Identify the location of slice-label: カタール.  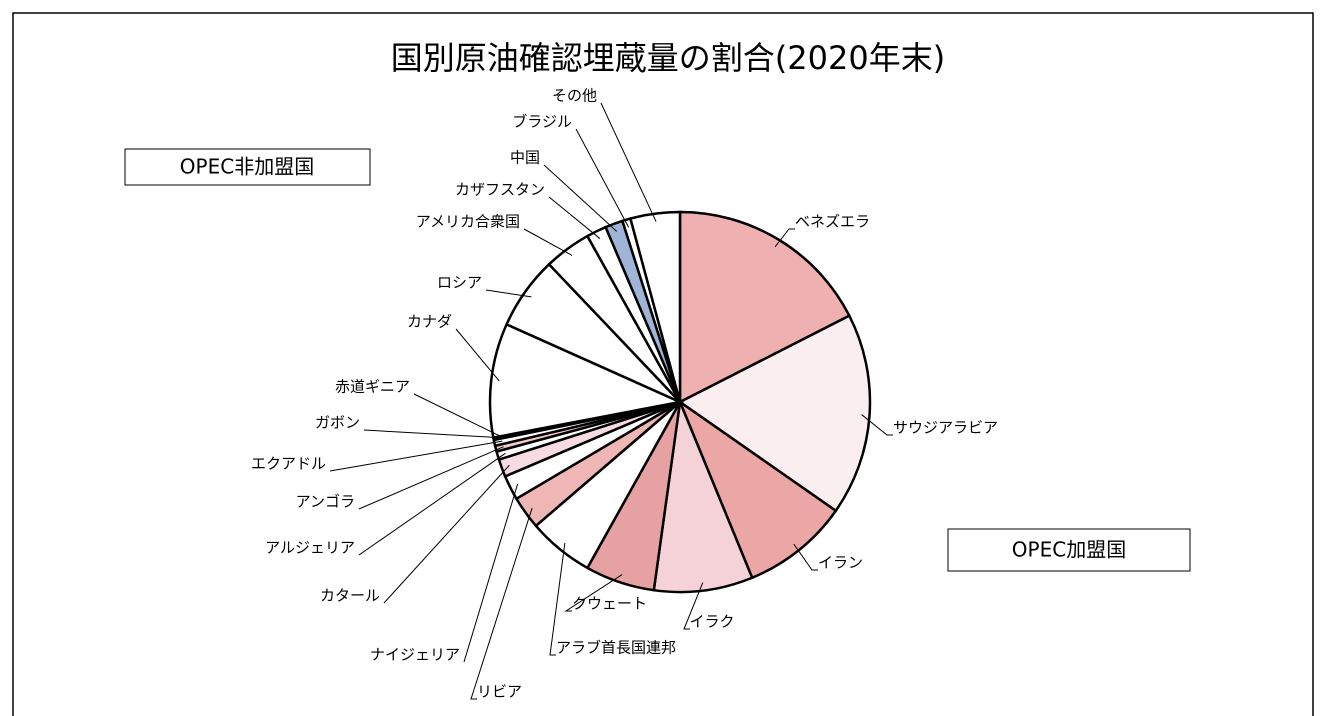
(350, 596).